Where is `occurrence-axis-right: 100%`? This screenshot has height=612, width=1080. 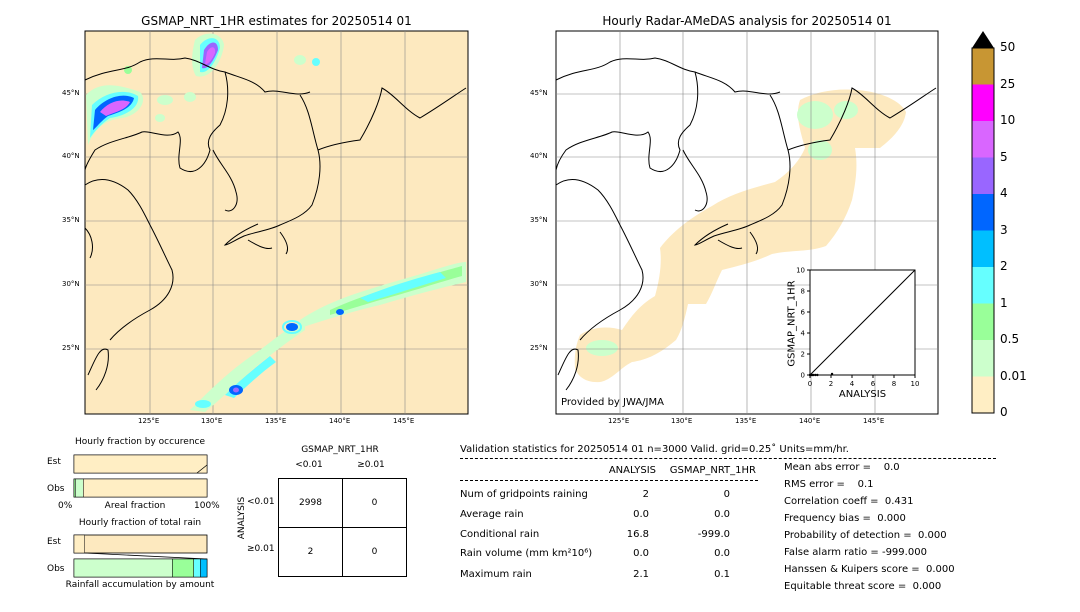
occurrence-axis-right: 100% is located at coordinates (207, 506).